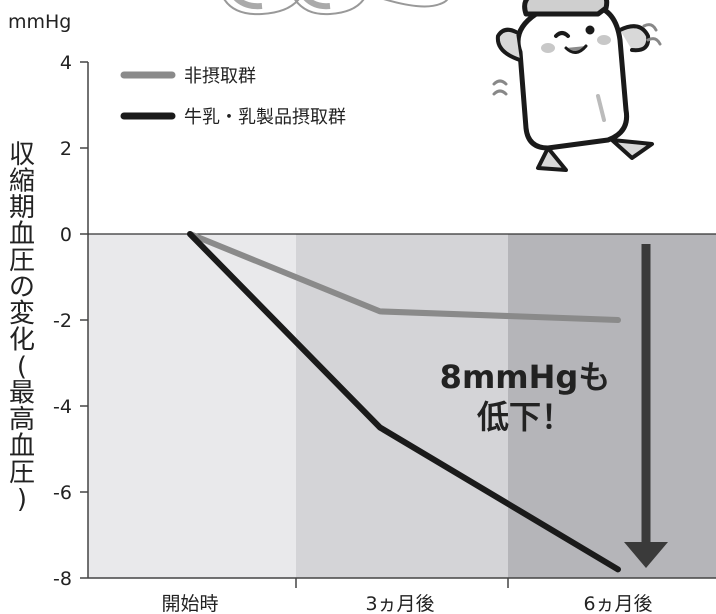  I want to click on x-ticks: 開始時 3ヵ月後 6ヵ月後, so click(407, 596).